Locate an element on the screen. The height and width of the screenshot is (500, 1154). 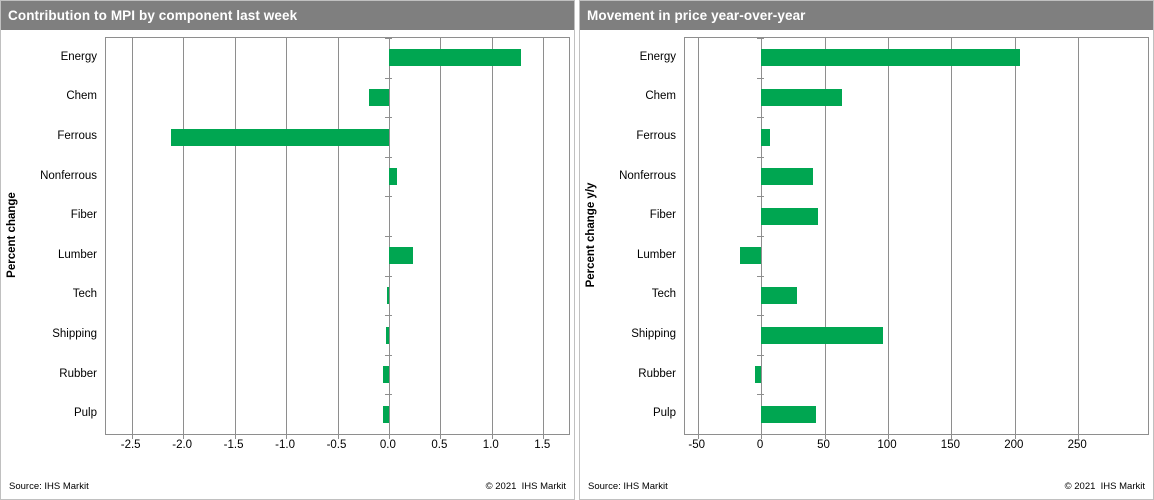
x-tick-label: 250 is located at coordinates (1077, 445).